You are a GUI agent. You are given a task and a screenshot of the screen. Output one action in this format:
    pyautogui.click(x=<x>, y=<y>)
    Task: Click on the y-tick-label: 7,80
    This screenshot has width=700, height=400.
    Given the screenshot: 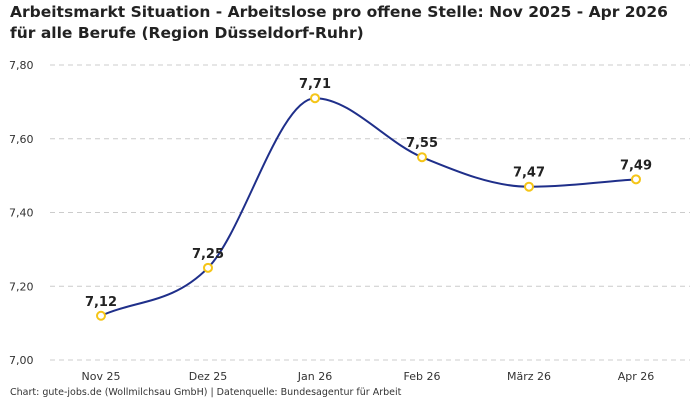 What is the action you would take?
    pyautogui.click(x=21, y=65)
    